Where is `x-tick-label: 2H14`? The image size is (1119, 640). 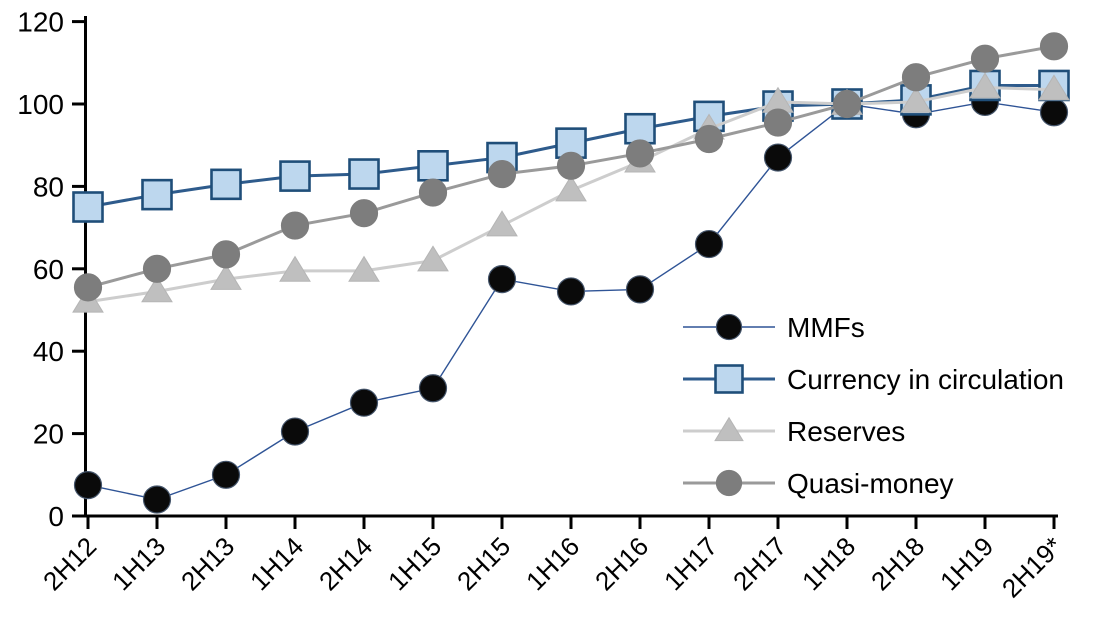 x-tick-label: 2H14 is located at coordinates (345, 563).